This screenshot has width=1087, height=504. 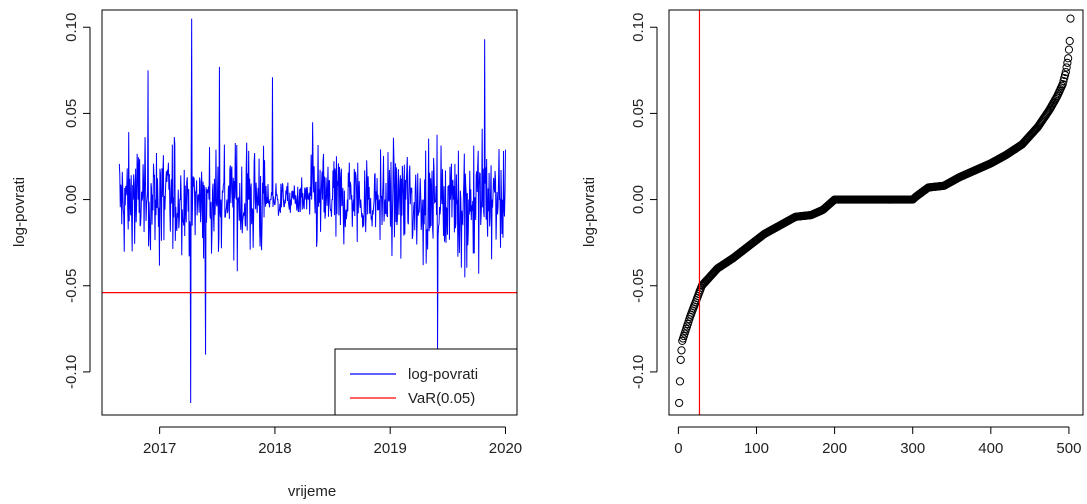 I want to click on x-tick-label: 2018, so click(x=274, y=448).